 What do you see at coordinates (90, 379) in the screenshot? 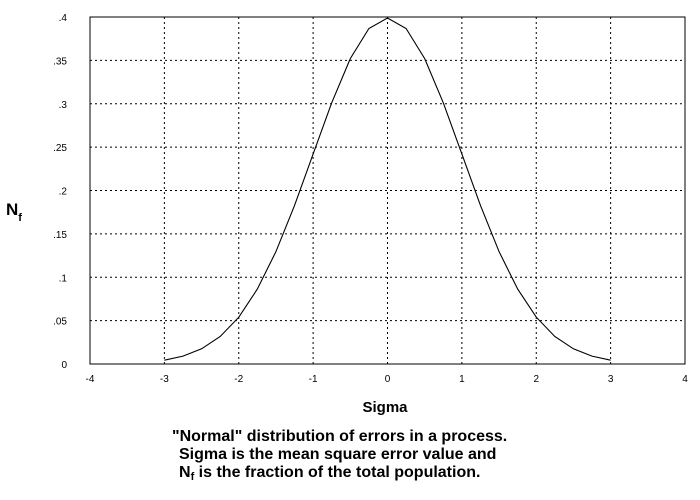
I see `x-tick-label: -4` at bounding box center [90, 379].